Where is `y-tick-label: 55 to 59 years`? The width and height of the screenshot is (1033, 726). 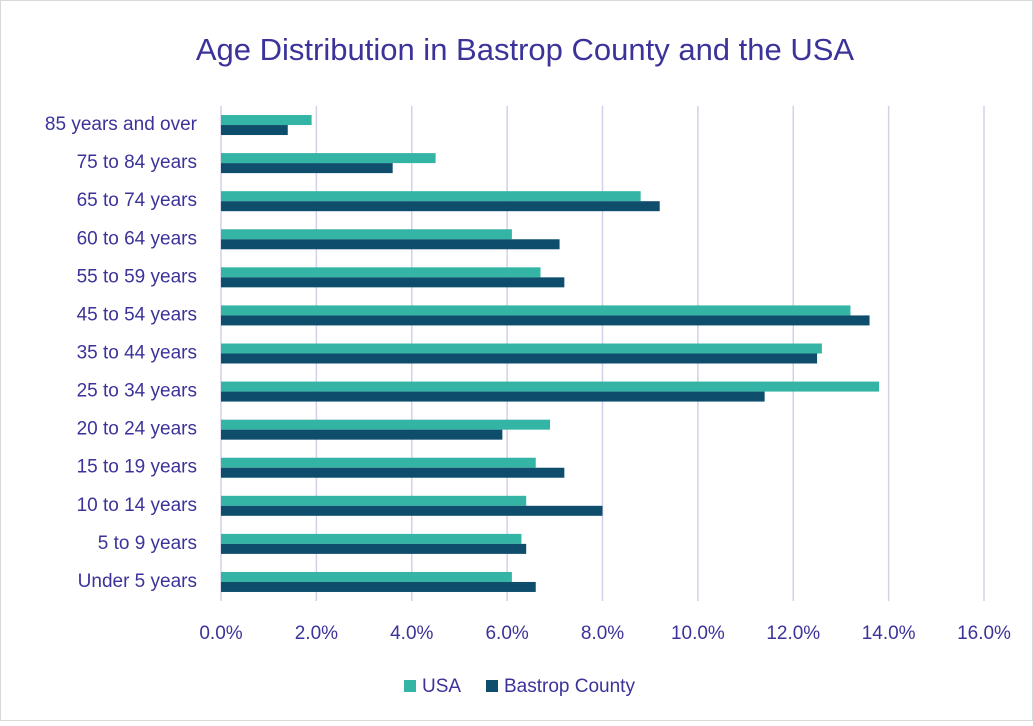 y-tick-label: 55 to 59 years is located at coordinates (137, 276).